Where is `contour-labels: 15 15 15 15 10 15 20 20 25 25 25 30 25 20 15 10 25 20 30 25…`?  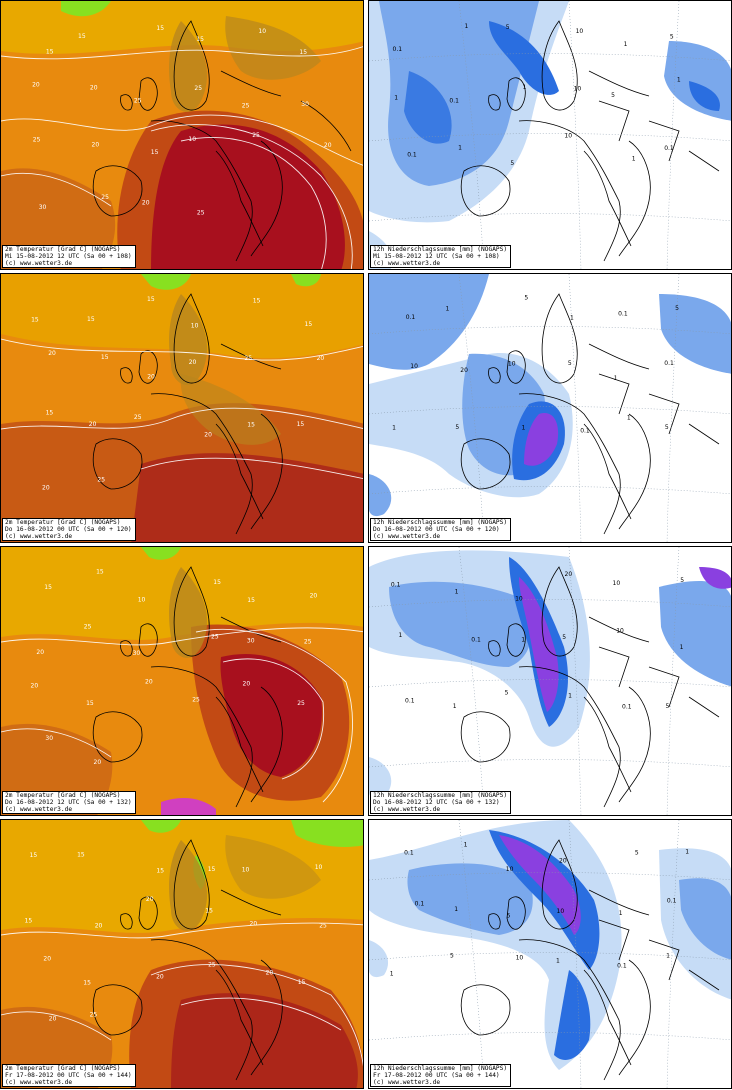
contour-labels: 15 15 15 15 10 15 20 20 25 25 25 30 25 20 15 10 25 20 30 25… is located at coordinates (182, 120).